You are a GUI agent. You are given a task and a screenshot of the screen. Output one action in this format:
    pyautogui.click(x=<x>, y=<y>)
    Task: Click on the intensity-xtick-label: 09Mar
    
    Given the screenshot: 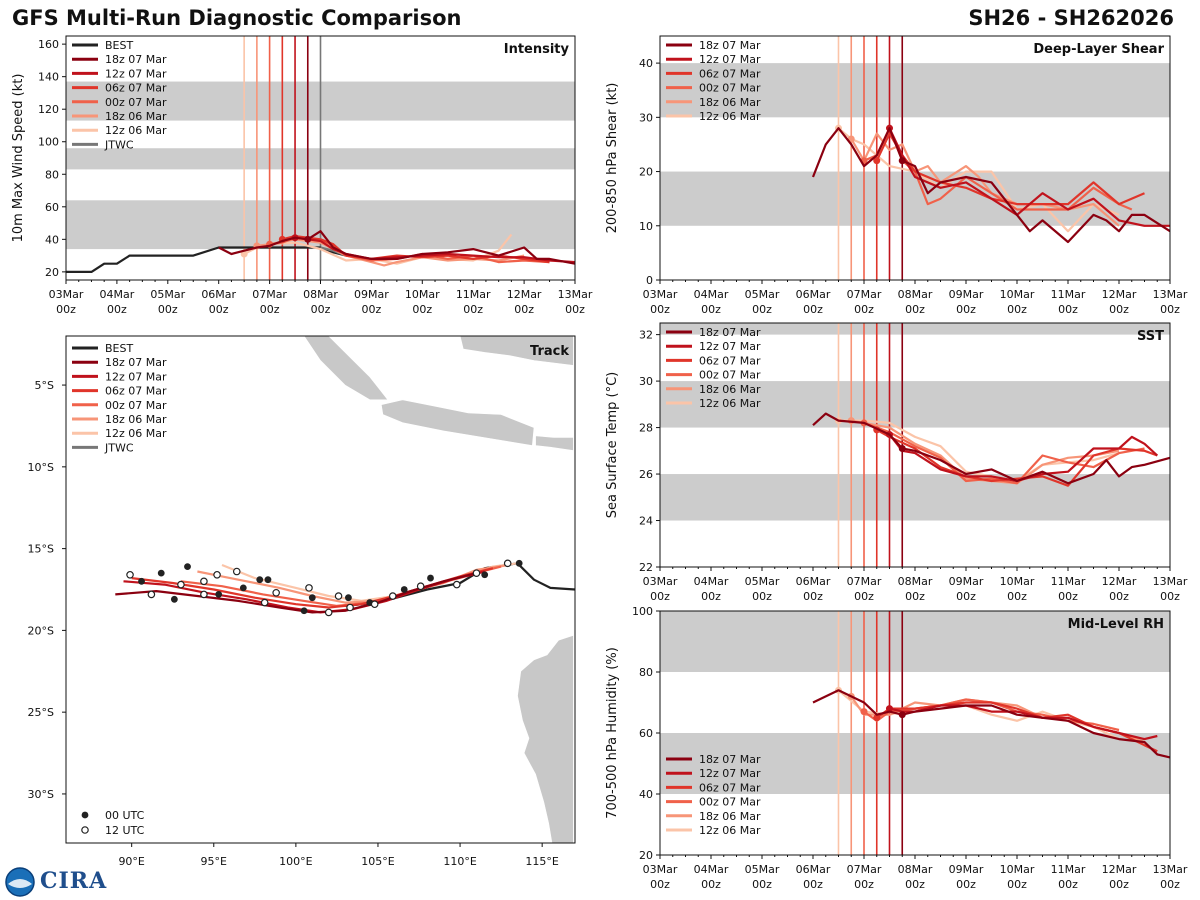 What is the action you would take?
    pyautogui.click(x=371, y=294)
    